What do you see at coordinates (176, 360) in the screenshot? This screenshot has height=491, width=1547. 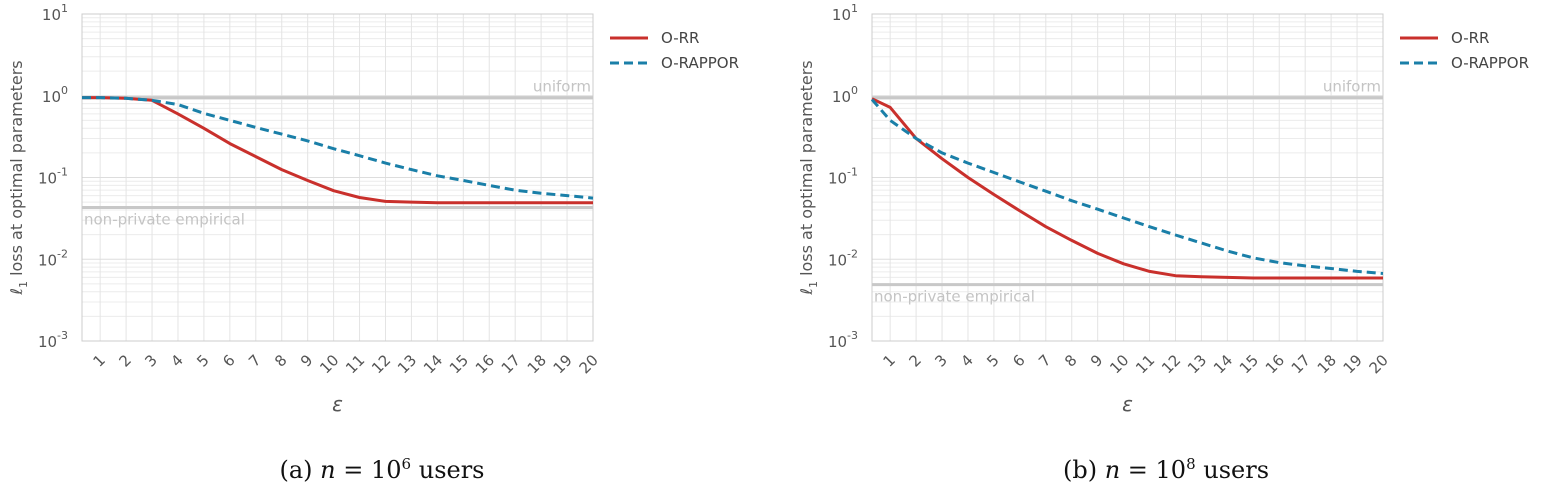 I see `chart-a-xtick-3: 4` at bounding box center [176, 360].